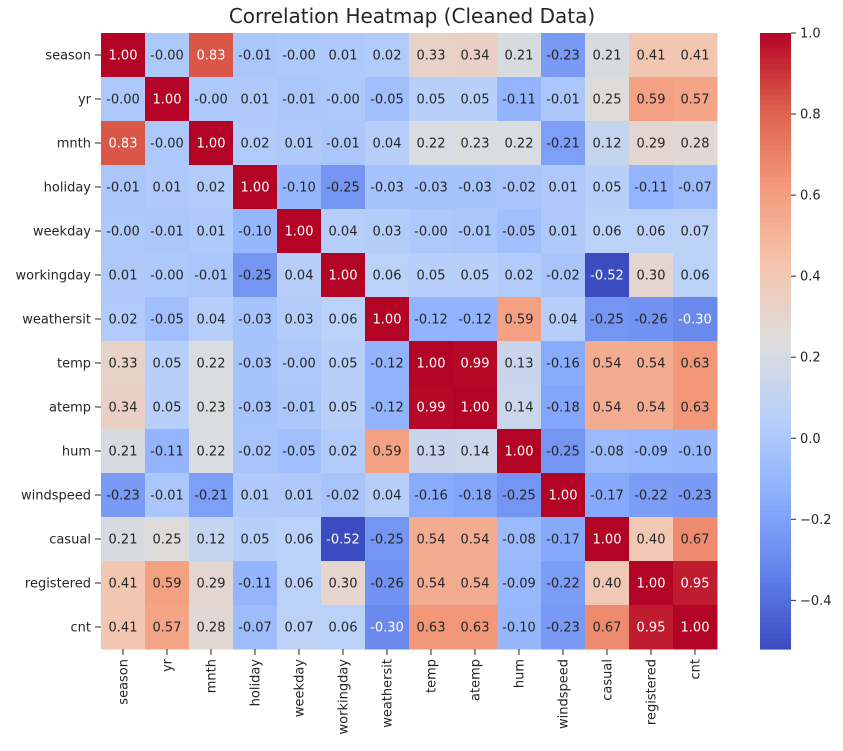 The width and height of the screenshot is (843, 751). What do you see at coordinates (695, 496) in the screenshot?
I see `cell-value-label: -0.23` at bounding box center [695, 496].